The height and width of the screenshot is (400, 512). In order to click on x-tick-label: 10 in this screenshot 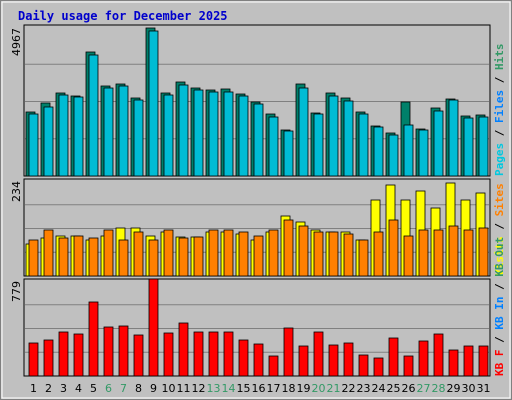, I will do `click(169, 388)`.